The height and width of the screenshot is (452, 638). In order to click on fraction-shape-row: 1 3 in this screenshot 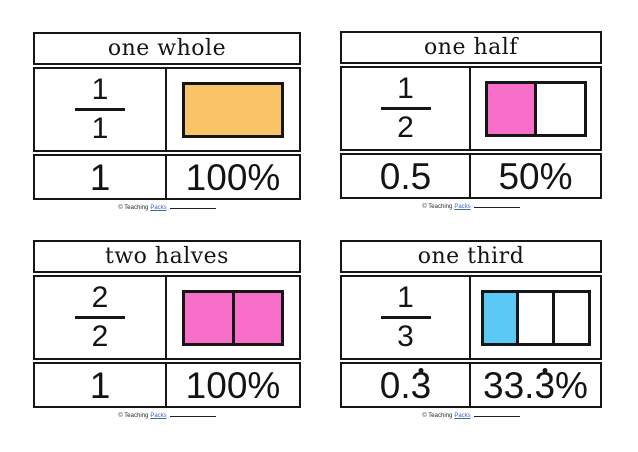, I will do `click(471, 317)`.